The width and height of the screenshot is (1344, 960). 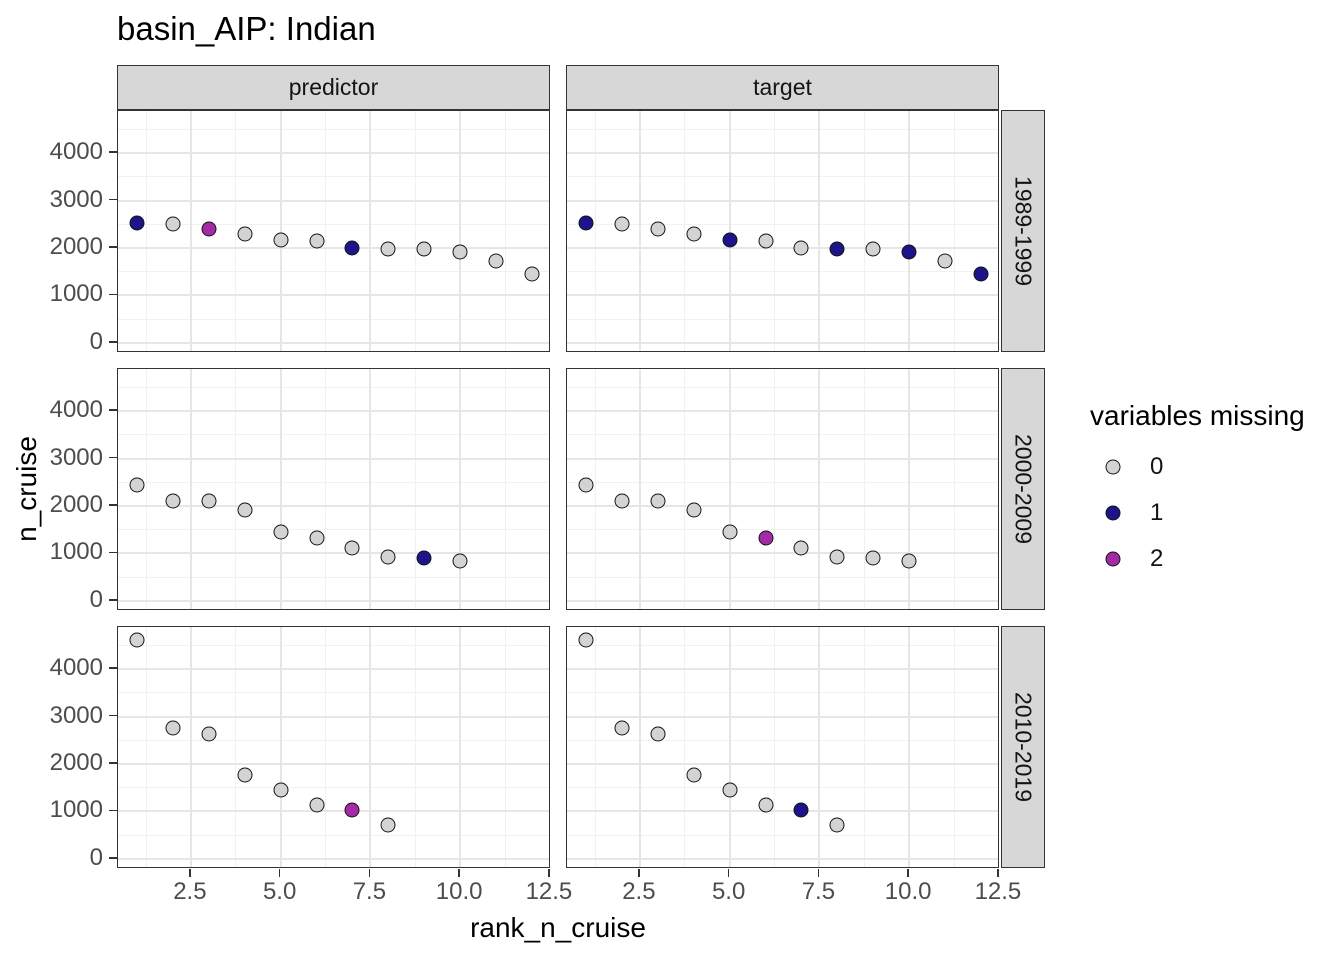 What do you see at coordinates (96, 857) in the screenshot?
I see `y-tick-label: 0` at bounding box center [96, 857].